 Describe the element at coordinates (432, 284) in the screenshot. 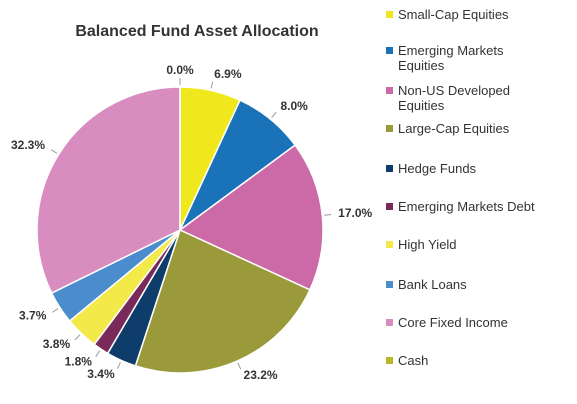

I see `legend-label: Bank Loans` at that location.